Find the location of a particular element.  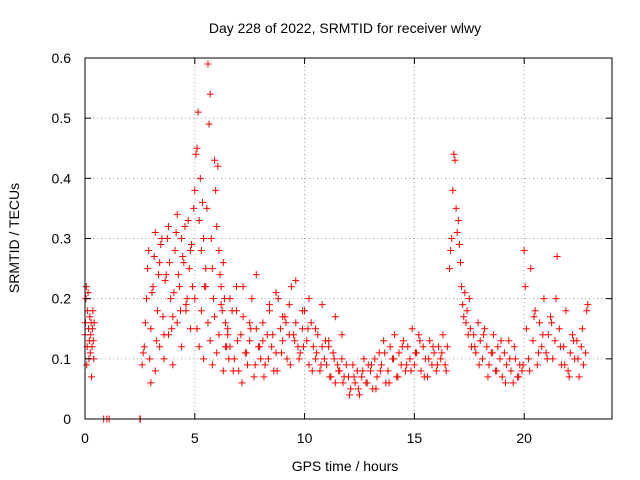

x-tick-label: 5 is located at coordinates (195, 438).